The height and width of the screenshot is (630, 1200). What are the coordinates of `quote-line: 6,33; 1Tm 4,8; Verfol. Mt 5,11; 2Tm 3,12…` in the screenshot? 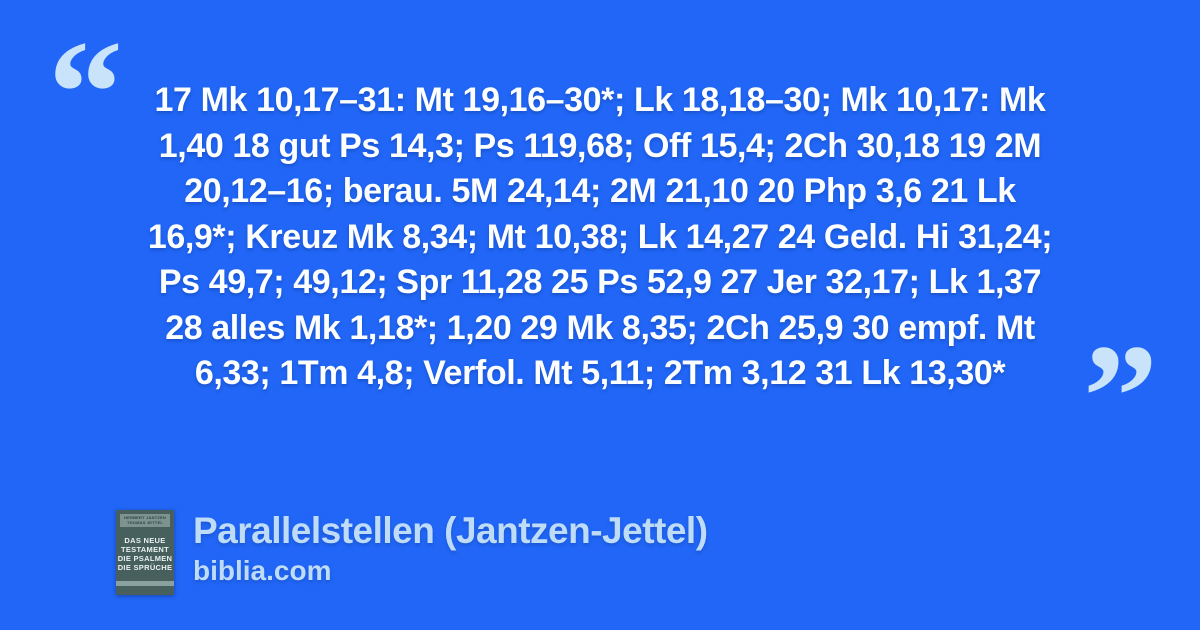 It's located at (600, 373).